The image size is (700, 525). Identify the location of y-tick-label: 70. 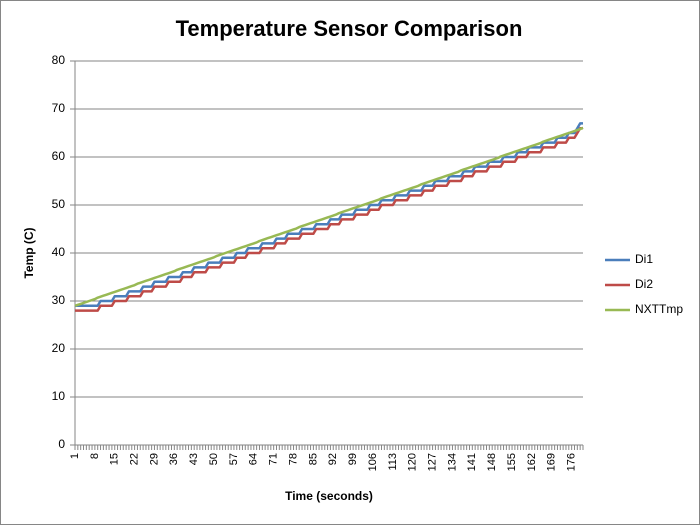
(59, 108).